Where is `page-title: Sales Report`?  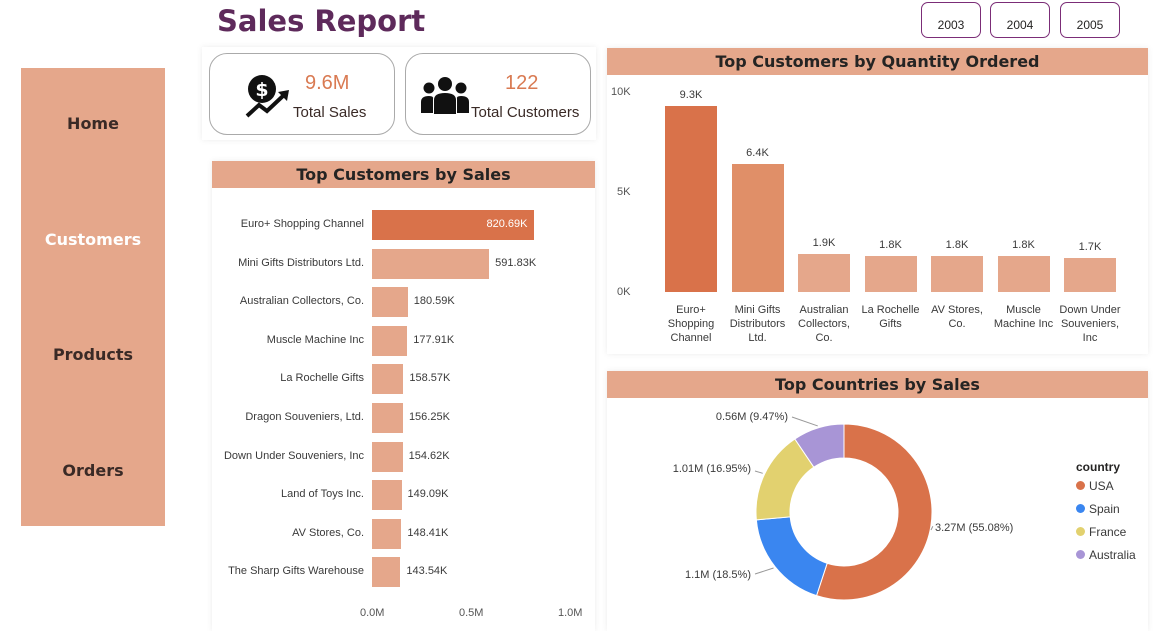 page-title: Sales Report is located at coordinates (321, 21).